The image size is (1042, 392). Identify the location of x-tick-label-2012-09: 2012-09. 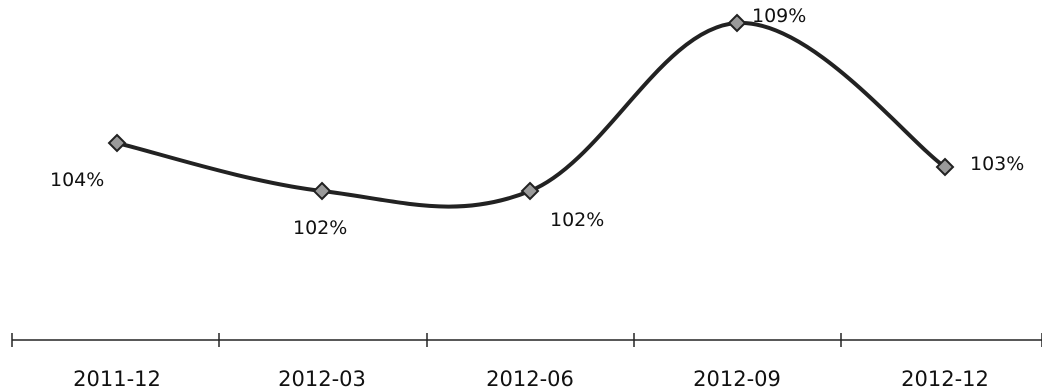
(737, 379).